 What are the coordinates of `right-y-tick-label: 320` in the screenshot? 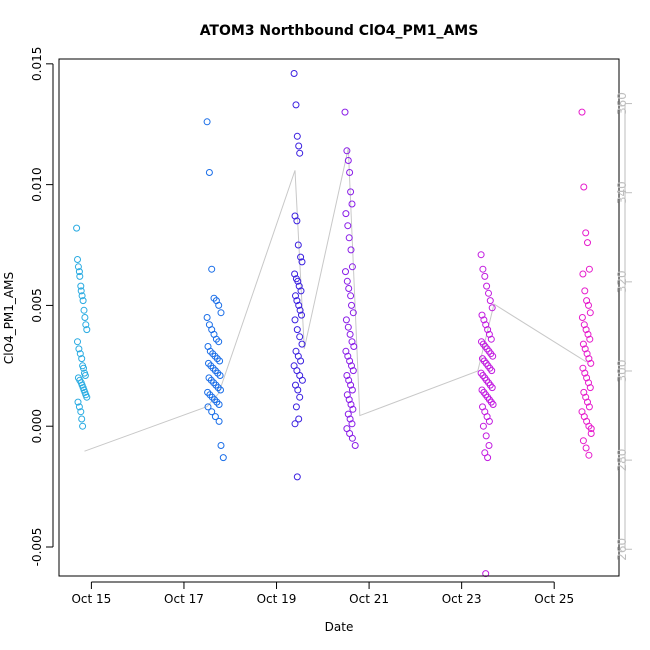 It's located at (622, 281).